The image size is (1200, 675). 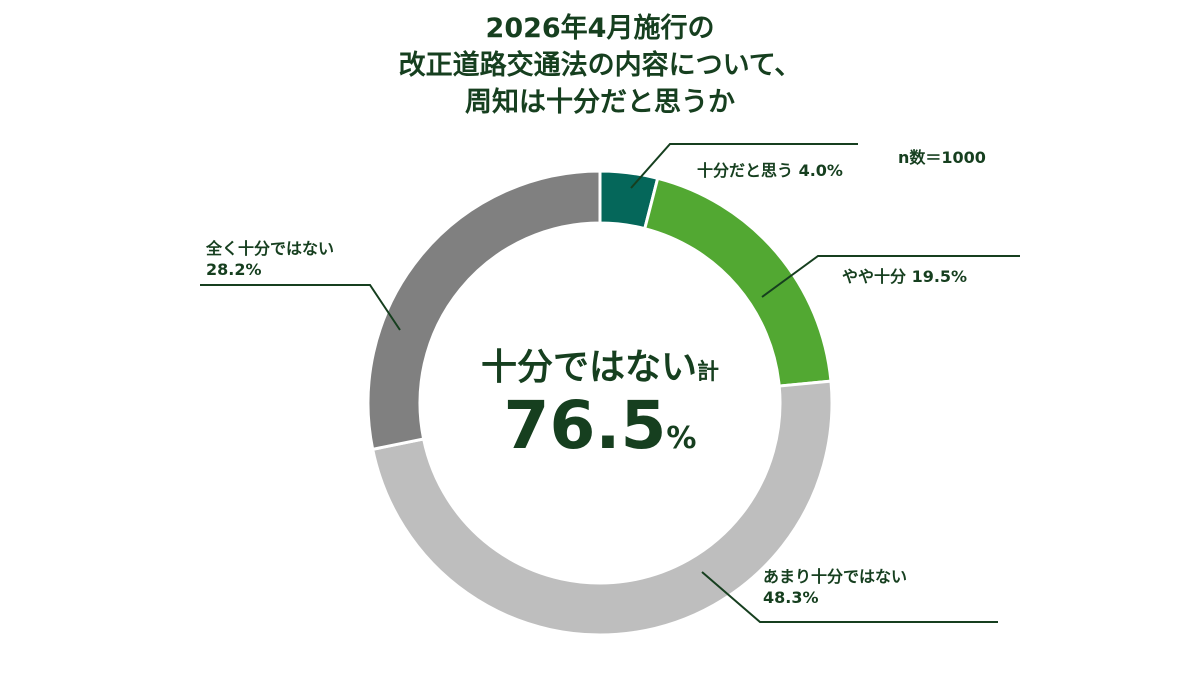 What do you see at coordinates (835, 576) in the screenshot?
I see `slice-label-2-name: あまり十分ではない` at bounding box center [835, 576].